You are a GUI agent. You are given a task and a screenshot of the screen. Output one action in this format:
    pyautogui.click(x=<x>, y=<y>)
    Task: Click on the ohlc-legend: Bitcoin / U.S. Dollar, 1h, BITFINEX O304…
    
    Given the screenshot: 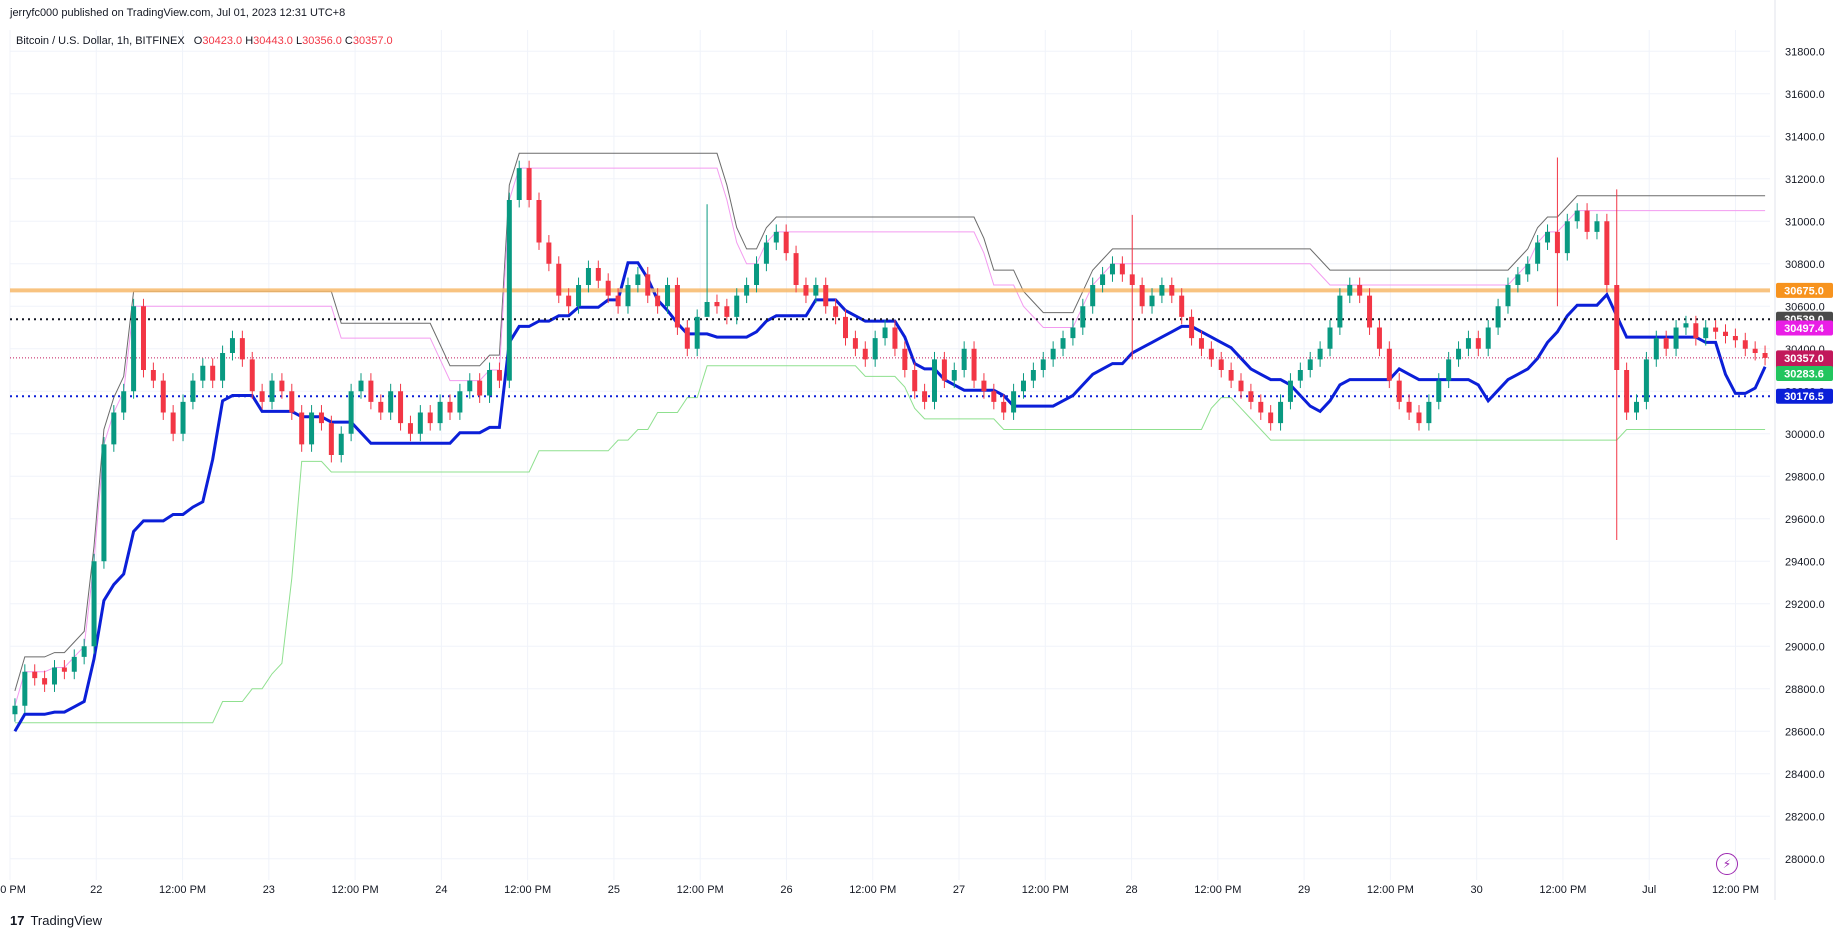 What is the action you would take?
    pyautogui.click(x=204, y=41)
    